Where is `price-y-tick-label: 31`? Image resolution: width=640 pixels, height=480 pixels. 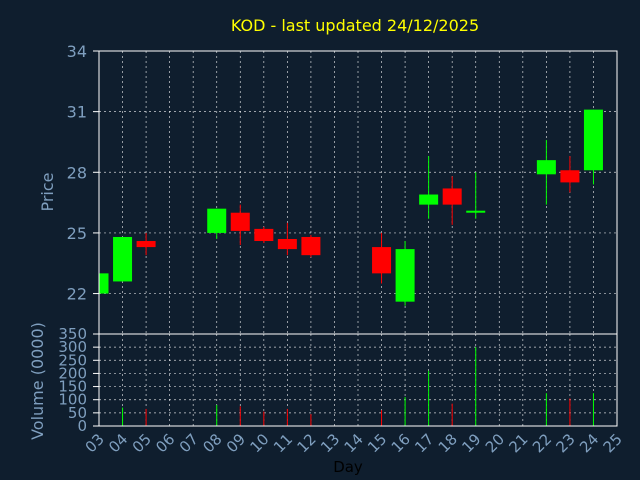
price-y-tick-label: 31 is located at coordinates (77, 112).